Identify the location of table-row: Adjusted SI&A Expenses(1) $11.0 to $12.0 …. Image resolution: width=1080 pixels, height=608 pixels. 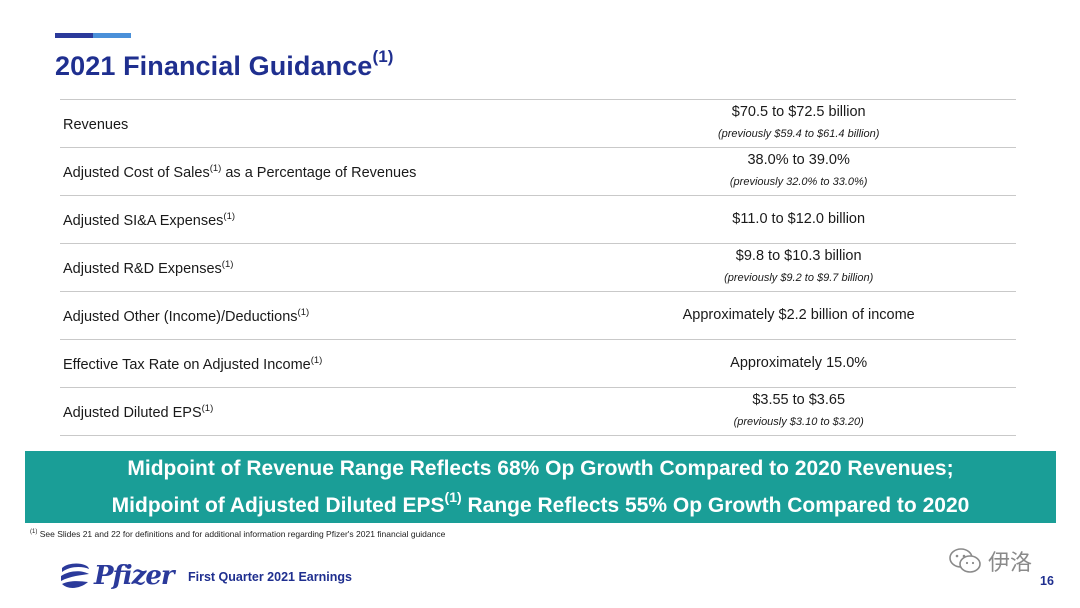
(538, 220).